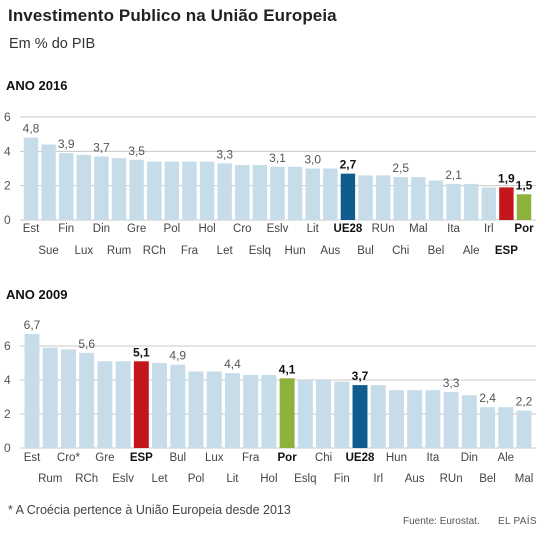 The width and height of the screenshot is (540, 533). Describe the element at coordinates (178, 406) in the screenshot. I see `bar-bul` at that location.